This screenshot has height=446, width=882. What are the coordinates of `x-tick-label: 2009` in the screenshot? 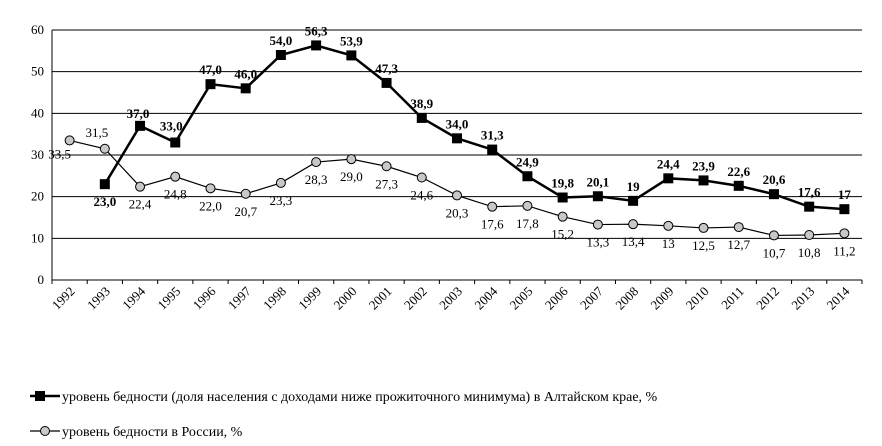 It's located at (661, 298).